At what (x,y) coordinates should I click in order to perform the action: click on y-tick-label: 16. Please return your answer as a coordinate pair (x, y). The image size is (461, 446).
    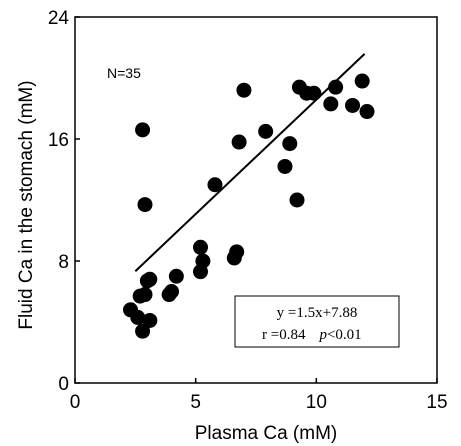
    Looking at the image, I should click on (58, 140).